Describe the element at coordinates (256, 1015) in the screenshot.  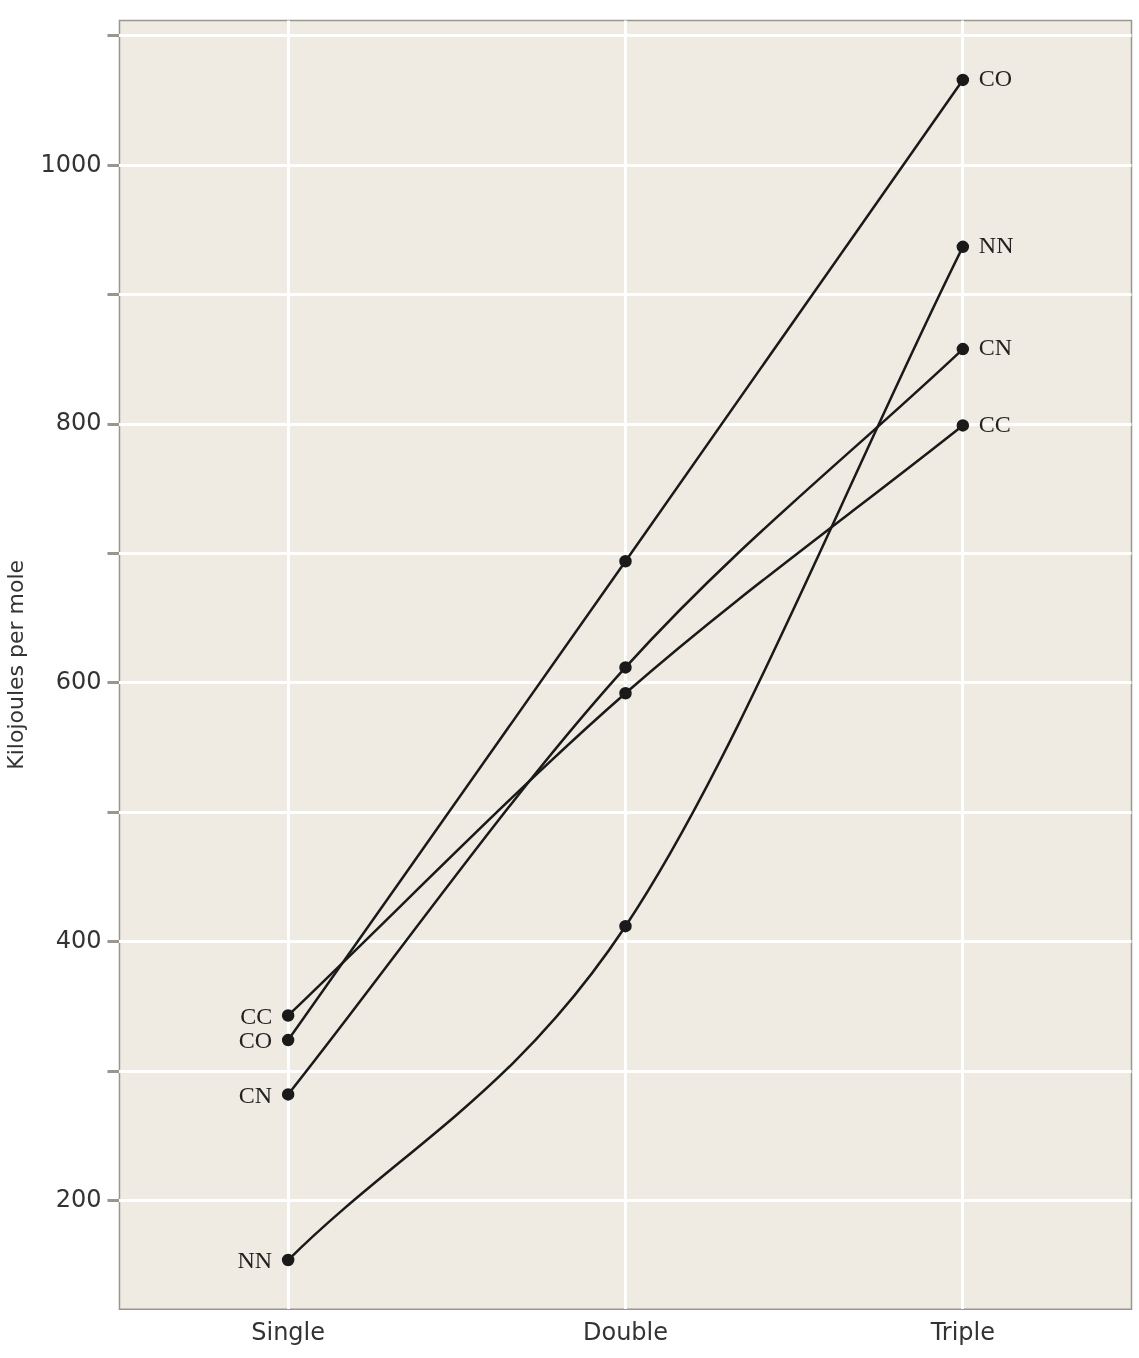
I see `text: CC` at that location.